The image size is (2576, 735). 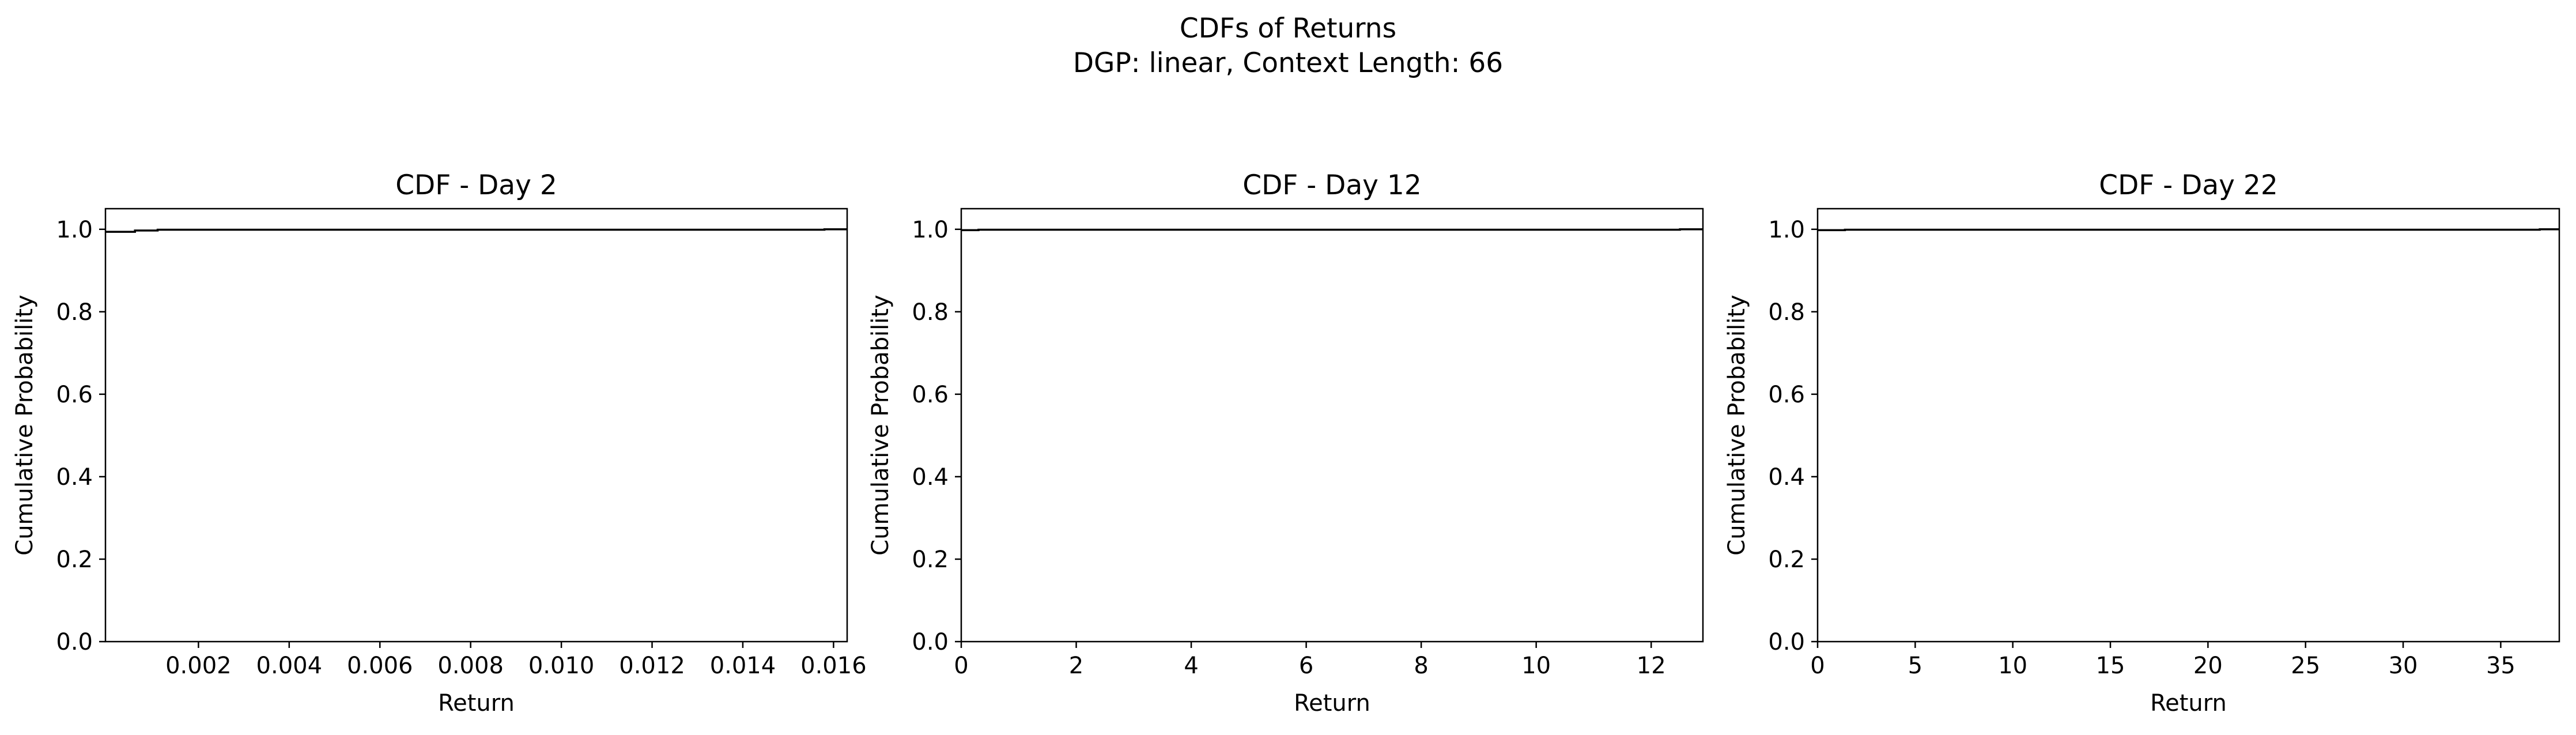 What do you see at coordinates (25, 425) in the screenshot?
I see `panel-1-ylabel: Cumulative Probability` at bounding box center [25, 425].